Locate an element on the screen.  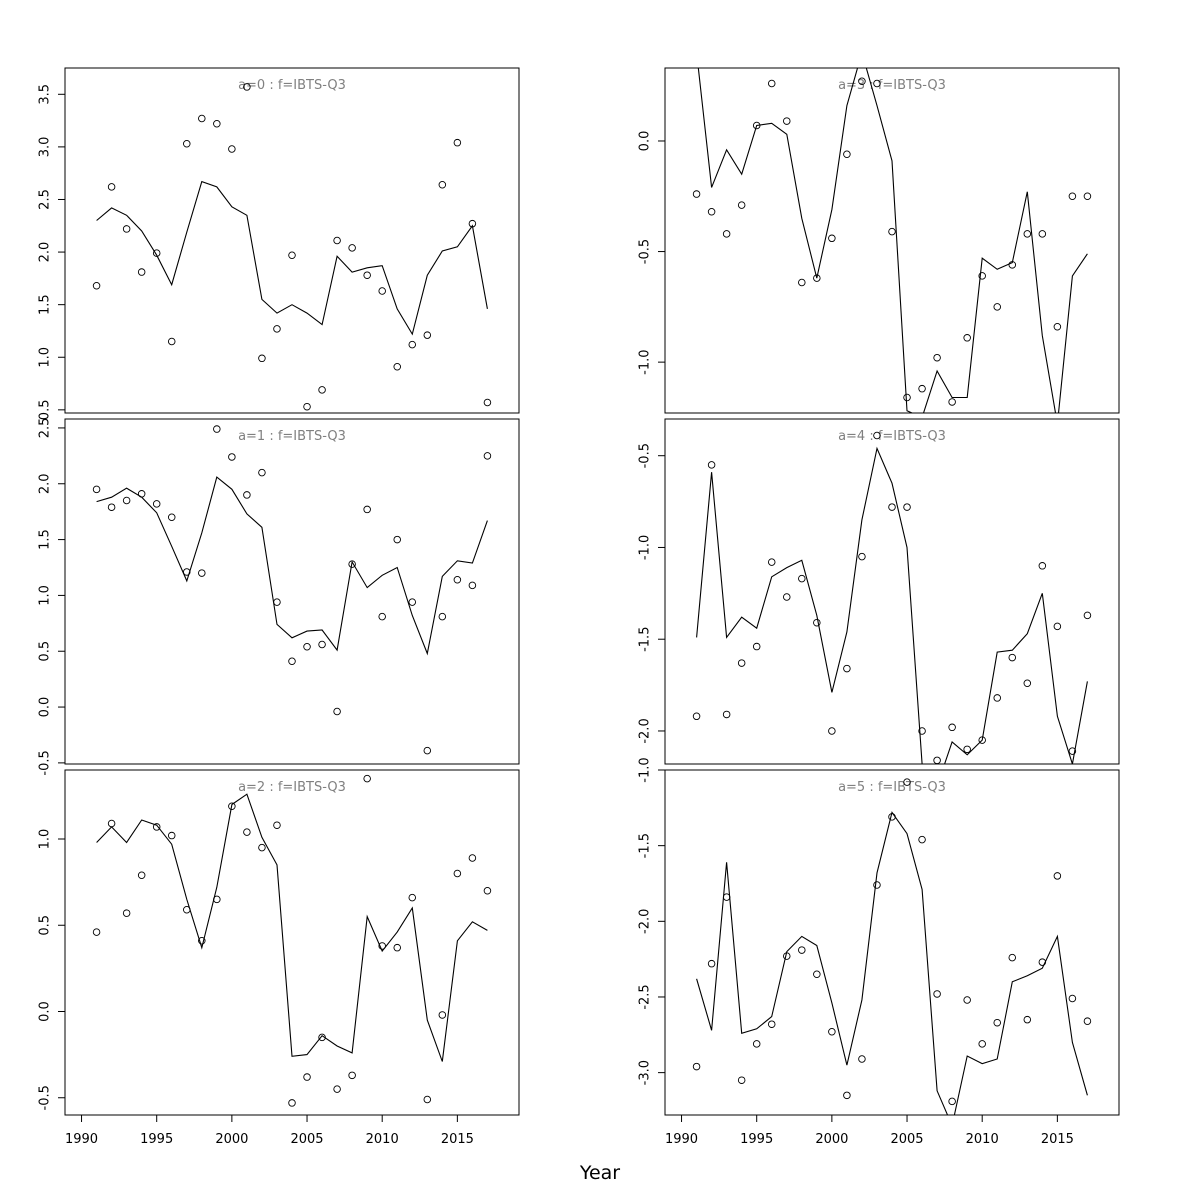
y-tick-label: 2.0 is located at coordinates (45, 252).